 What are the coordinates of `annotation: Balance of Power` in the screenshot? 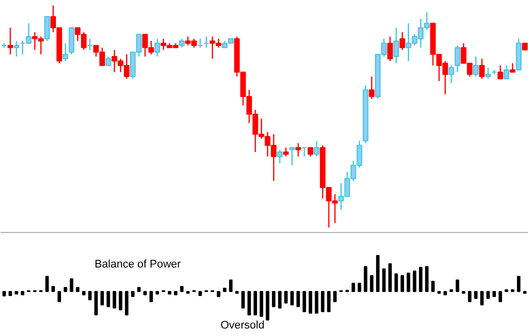 It's located at (138, 264).